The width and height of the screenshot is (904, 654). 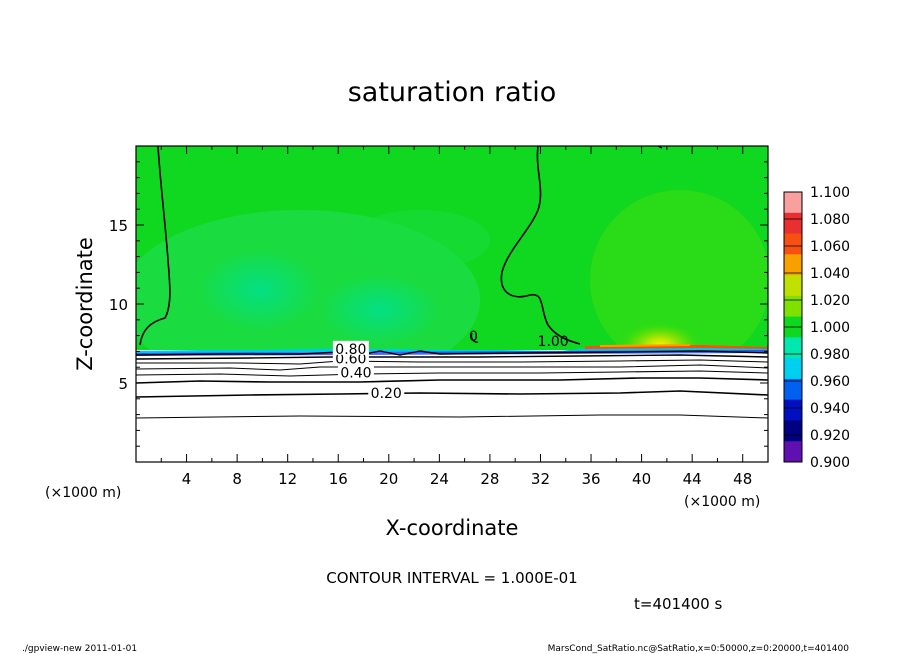 I want to click on x-tick-label: 20, so click(x=388, y=479).